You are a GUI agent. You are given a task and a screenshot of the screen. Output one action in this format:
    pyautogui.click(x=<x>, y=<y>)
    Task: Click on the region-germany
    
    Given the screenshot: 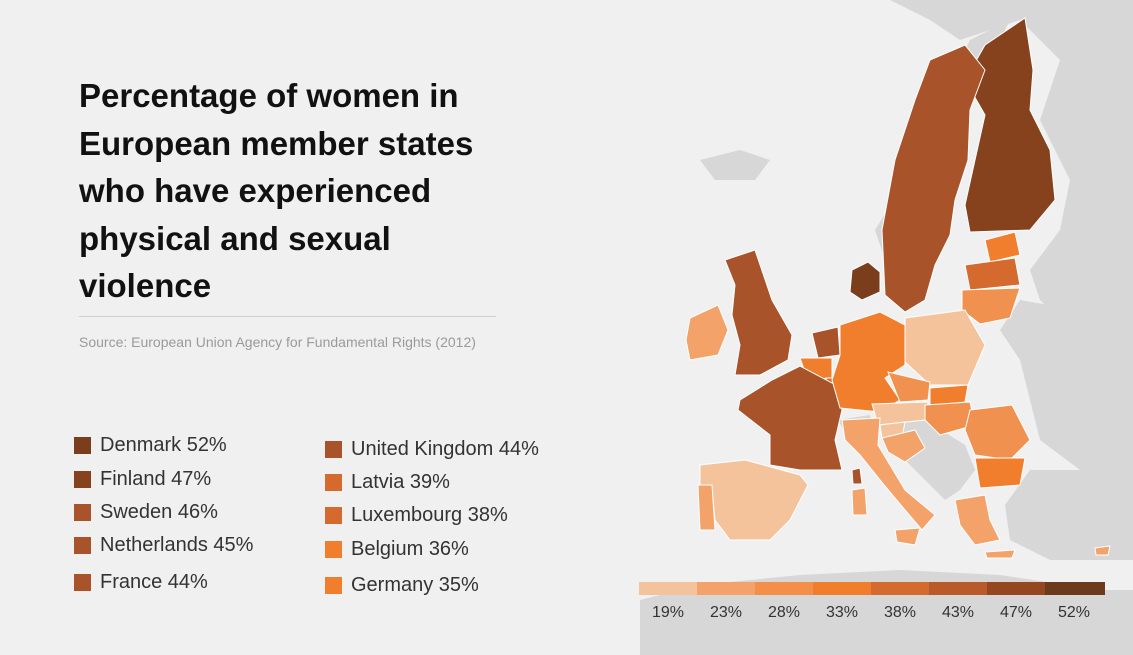 What is the action you would take?
    pyautogui.click(x=868, y=362)
    